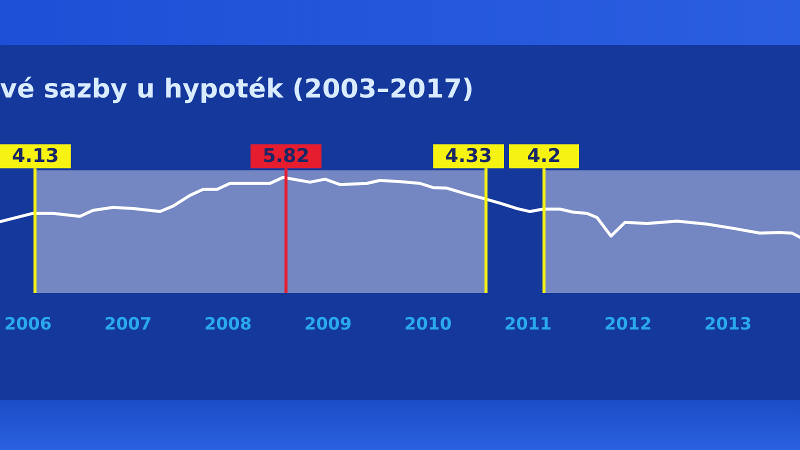 This screenshot has width=800, height=450. What do you see at coordinates (728, 324) in the screenshot?
I see `x-tick-label: 2013` at bounding box center [728, 324].